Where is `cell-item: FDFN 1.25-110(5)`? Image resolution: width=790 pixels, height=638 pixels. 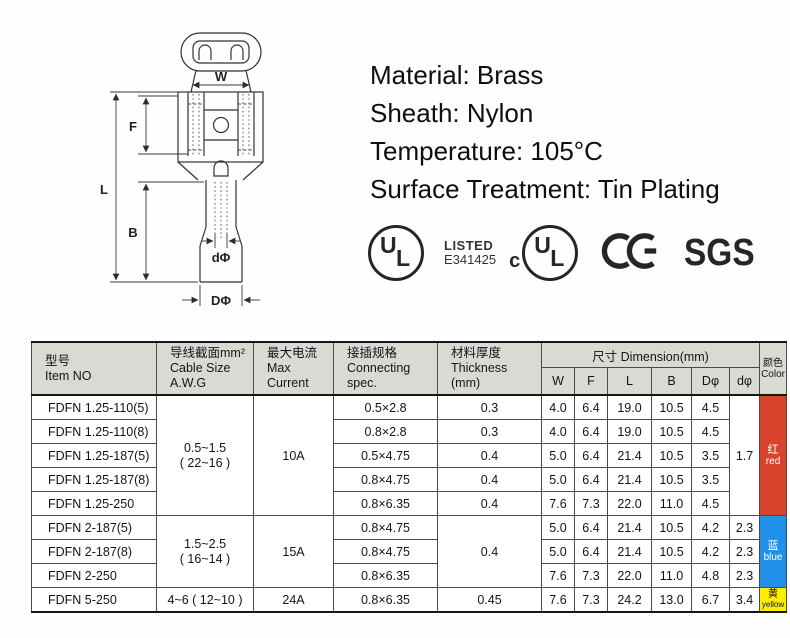
cell-item: FDFN 1.25-110(5) is located at coordinates (94, 407).